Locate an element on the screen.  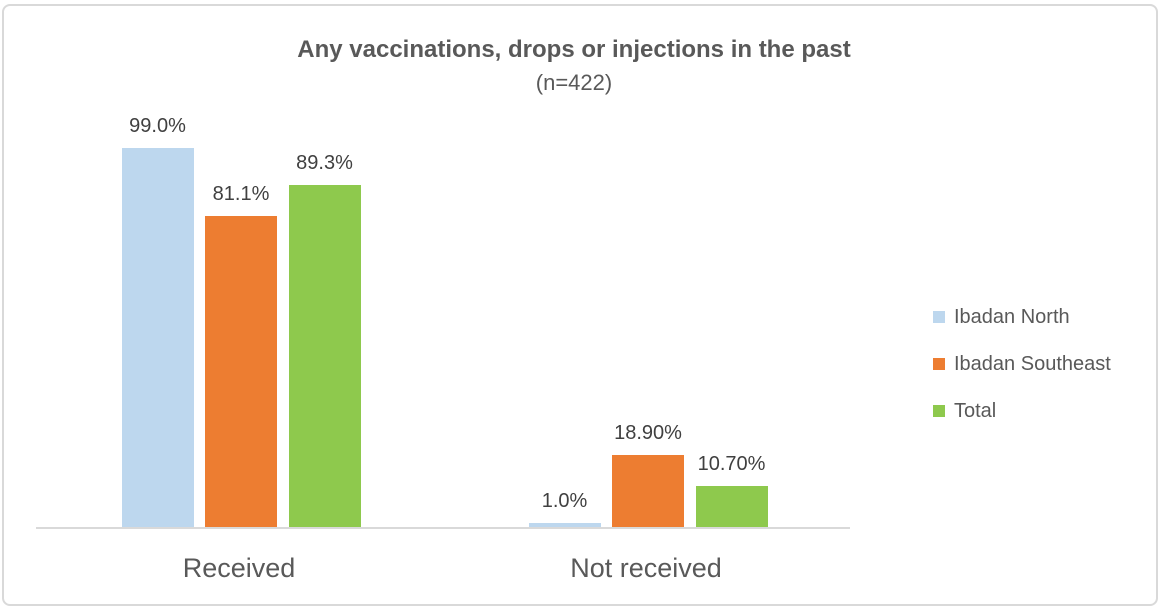
category-label-received: Received is located at coordinates (239, 568).